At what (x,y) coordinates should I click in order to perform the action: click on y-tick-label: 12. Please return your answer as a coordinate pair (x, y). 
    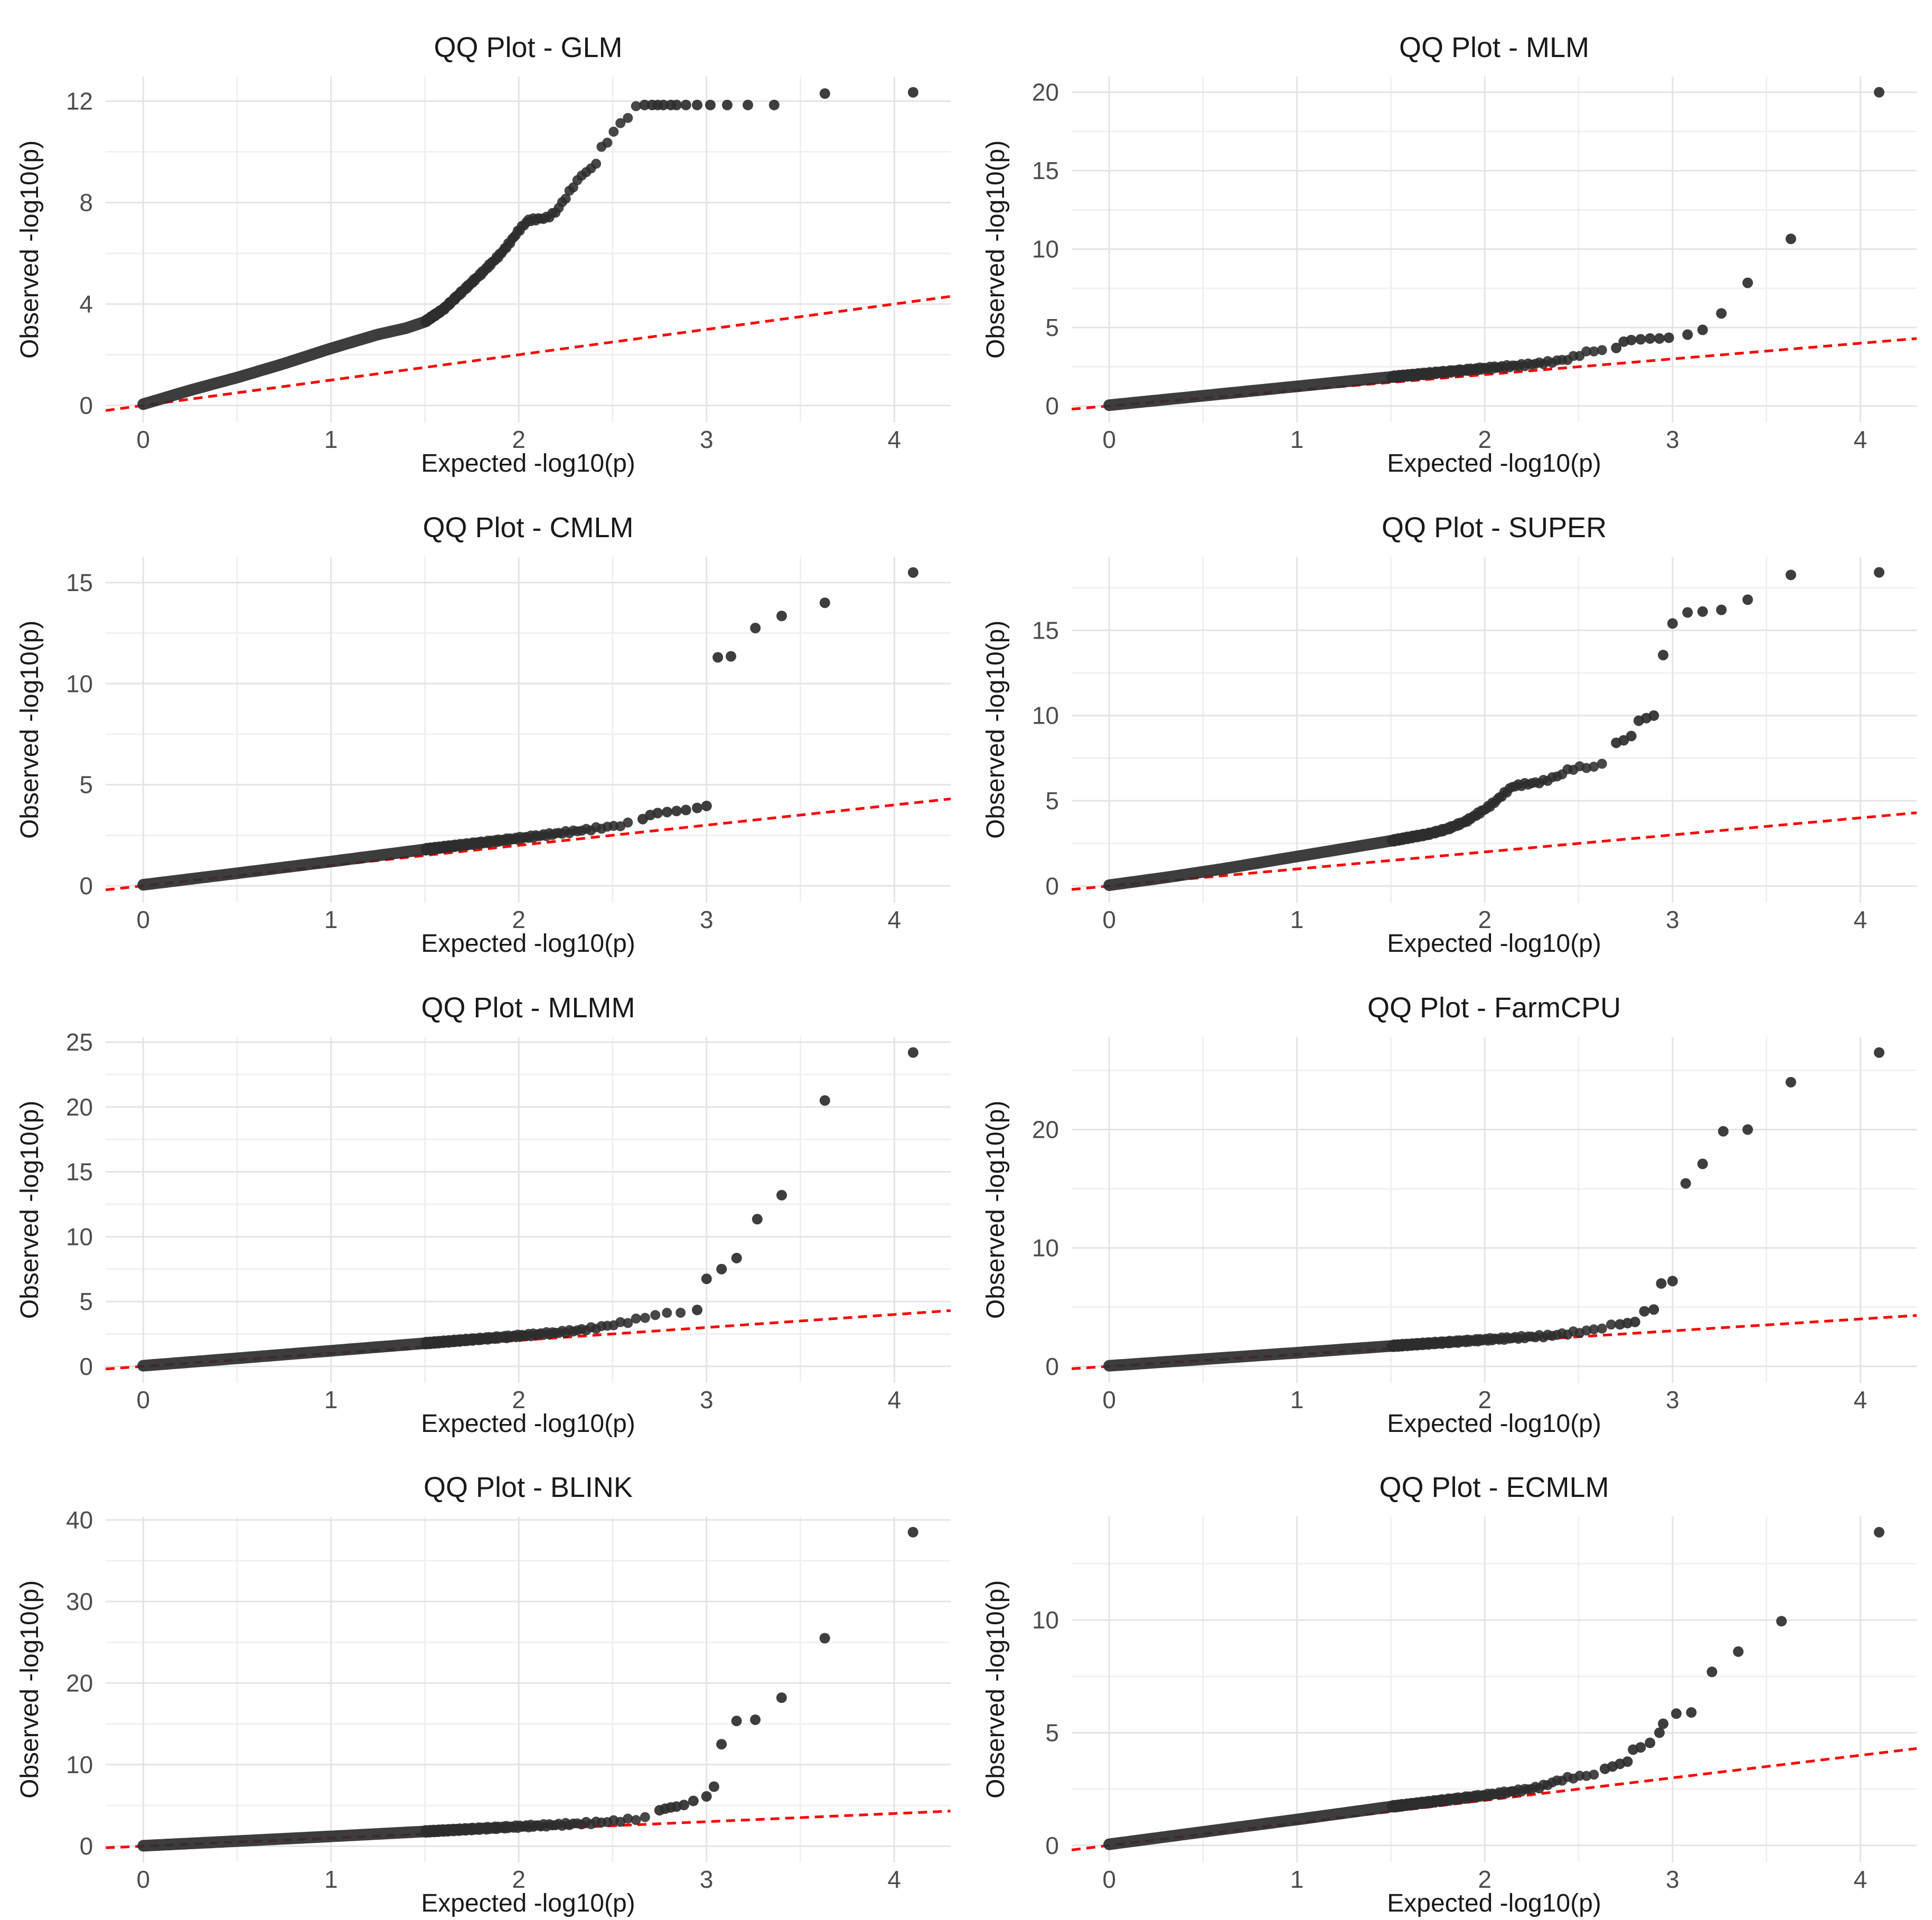
    Looking at the image, I should click on (79, 101).